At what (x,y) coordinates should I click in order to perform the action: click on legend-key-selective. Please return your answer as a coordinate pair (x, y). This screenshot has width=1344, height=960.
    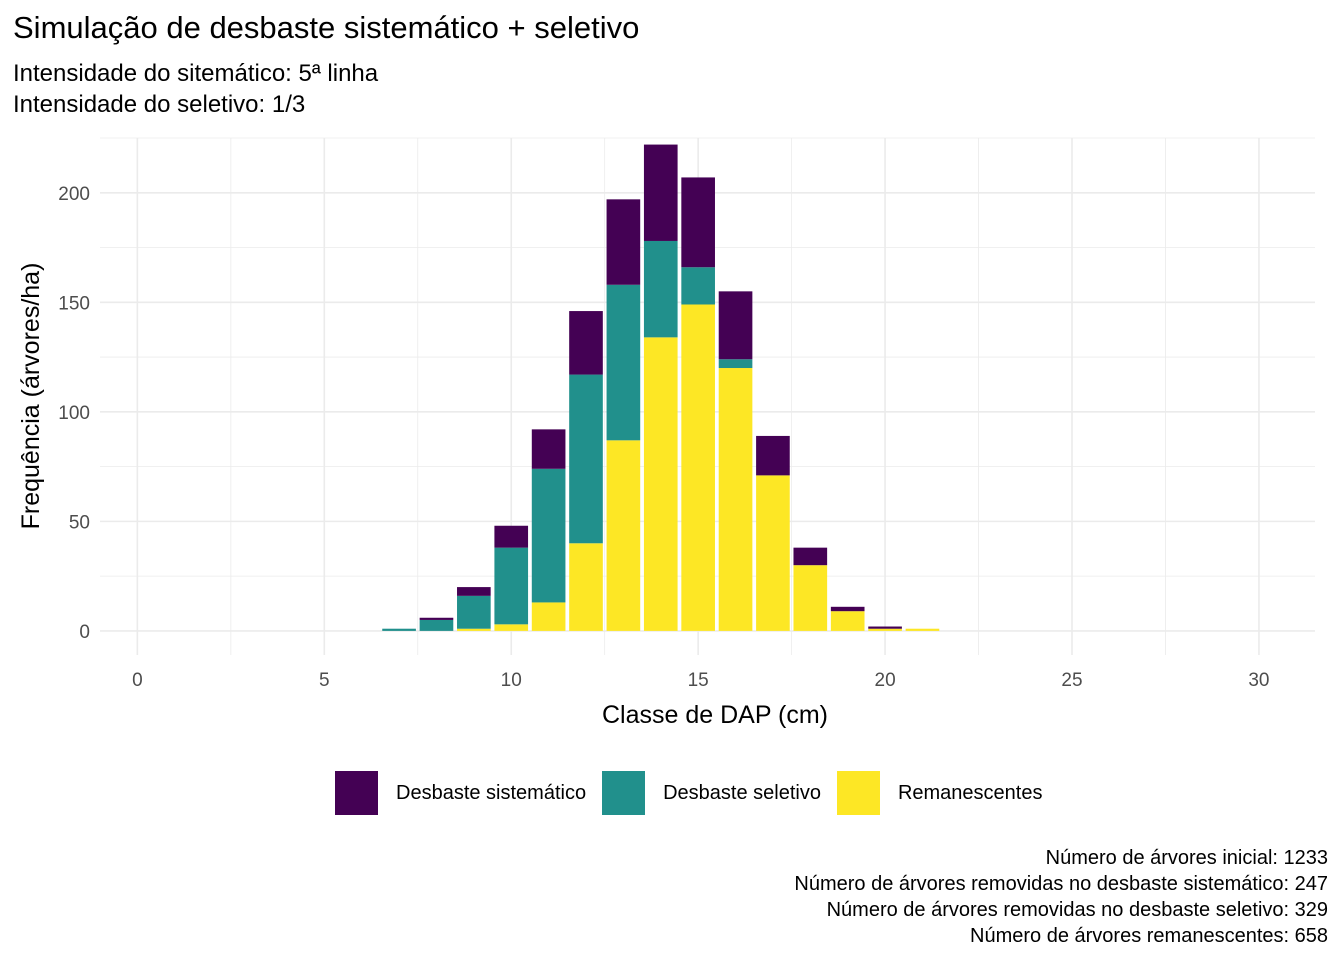
    Looking at the image, I should click on (624, 793).